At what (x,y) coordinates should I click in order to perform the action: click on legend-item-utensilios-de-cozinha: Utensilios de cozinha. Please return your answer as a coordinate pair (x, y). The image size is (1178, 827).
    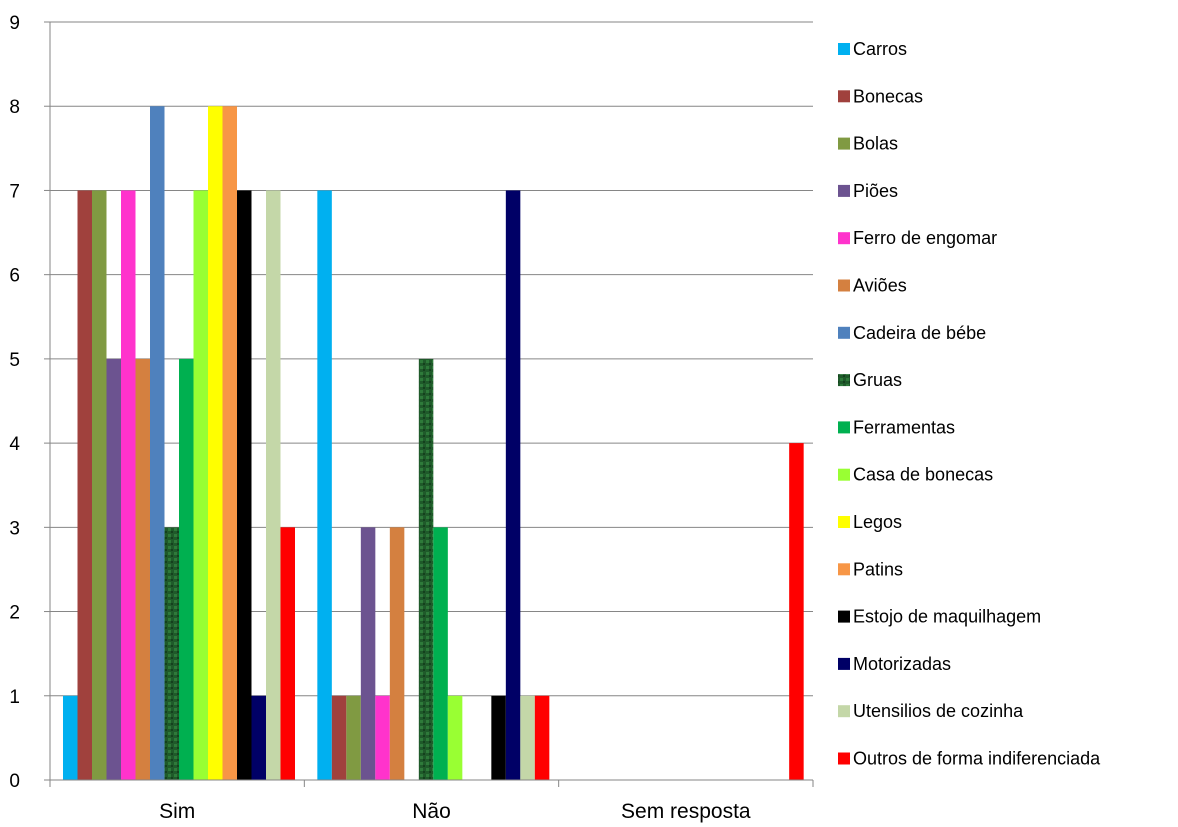
    Looking at the image, I should click on (931, 711).